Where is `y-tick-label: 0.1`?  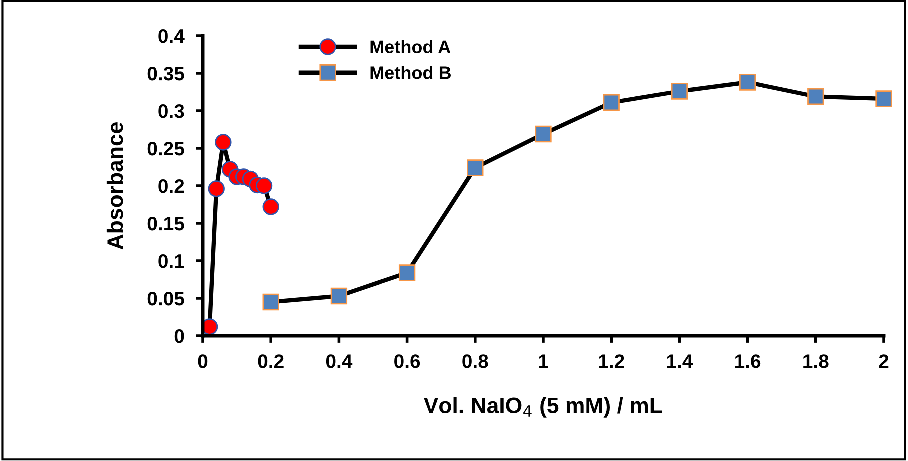
y-tick-label: 0.1 is located at coordinates (171, 261).